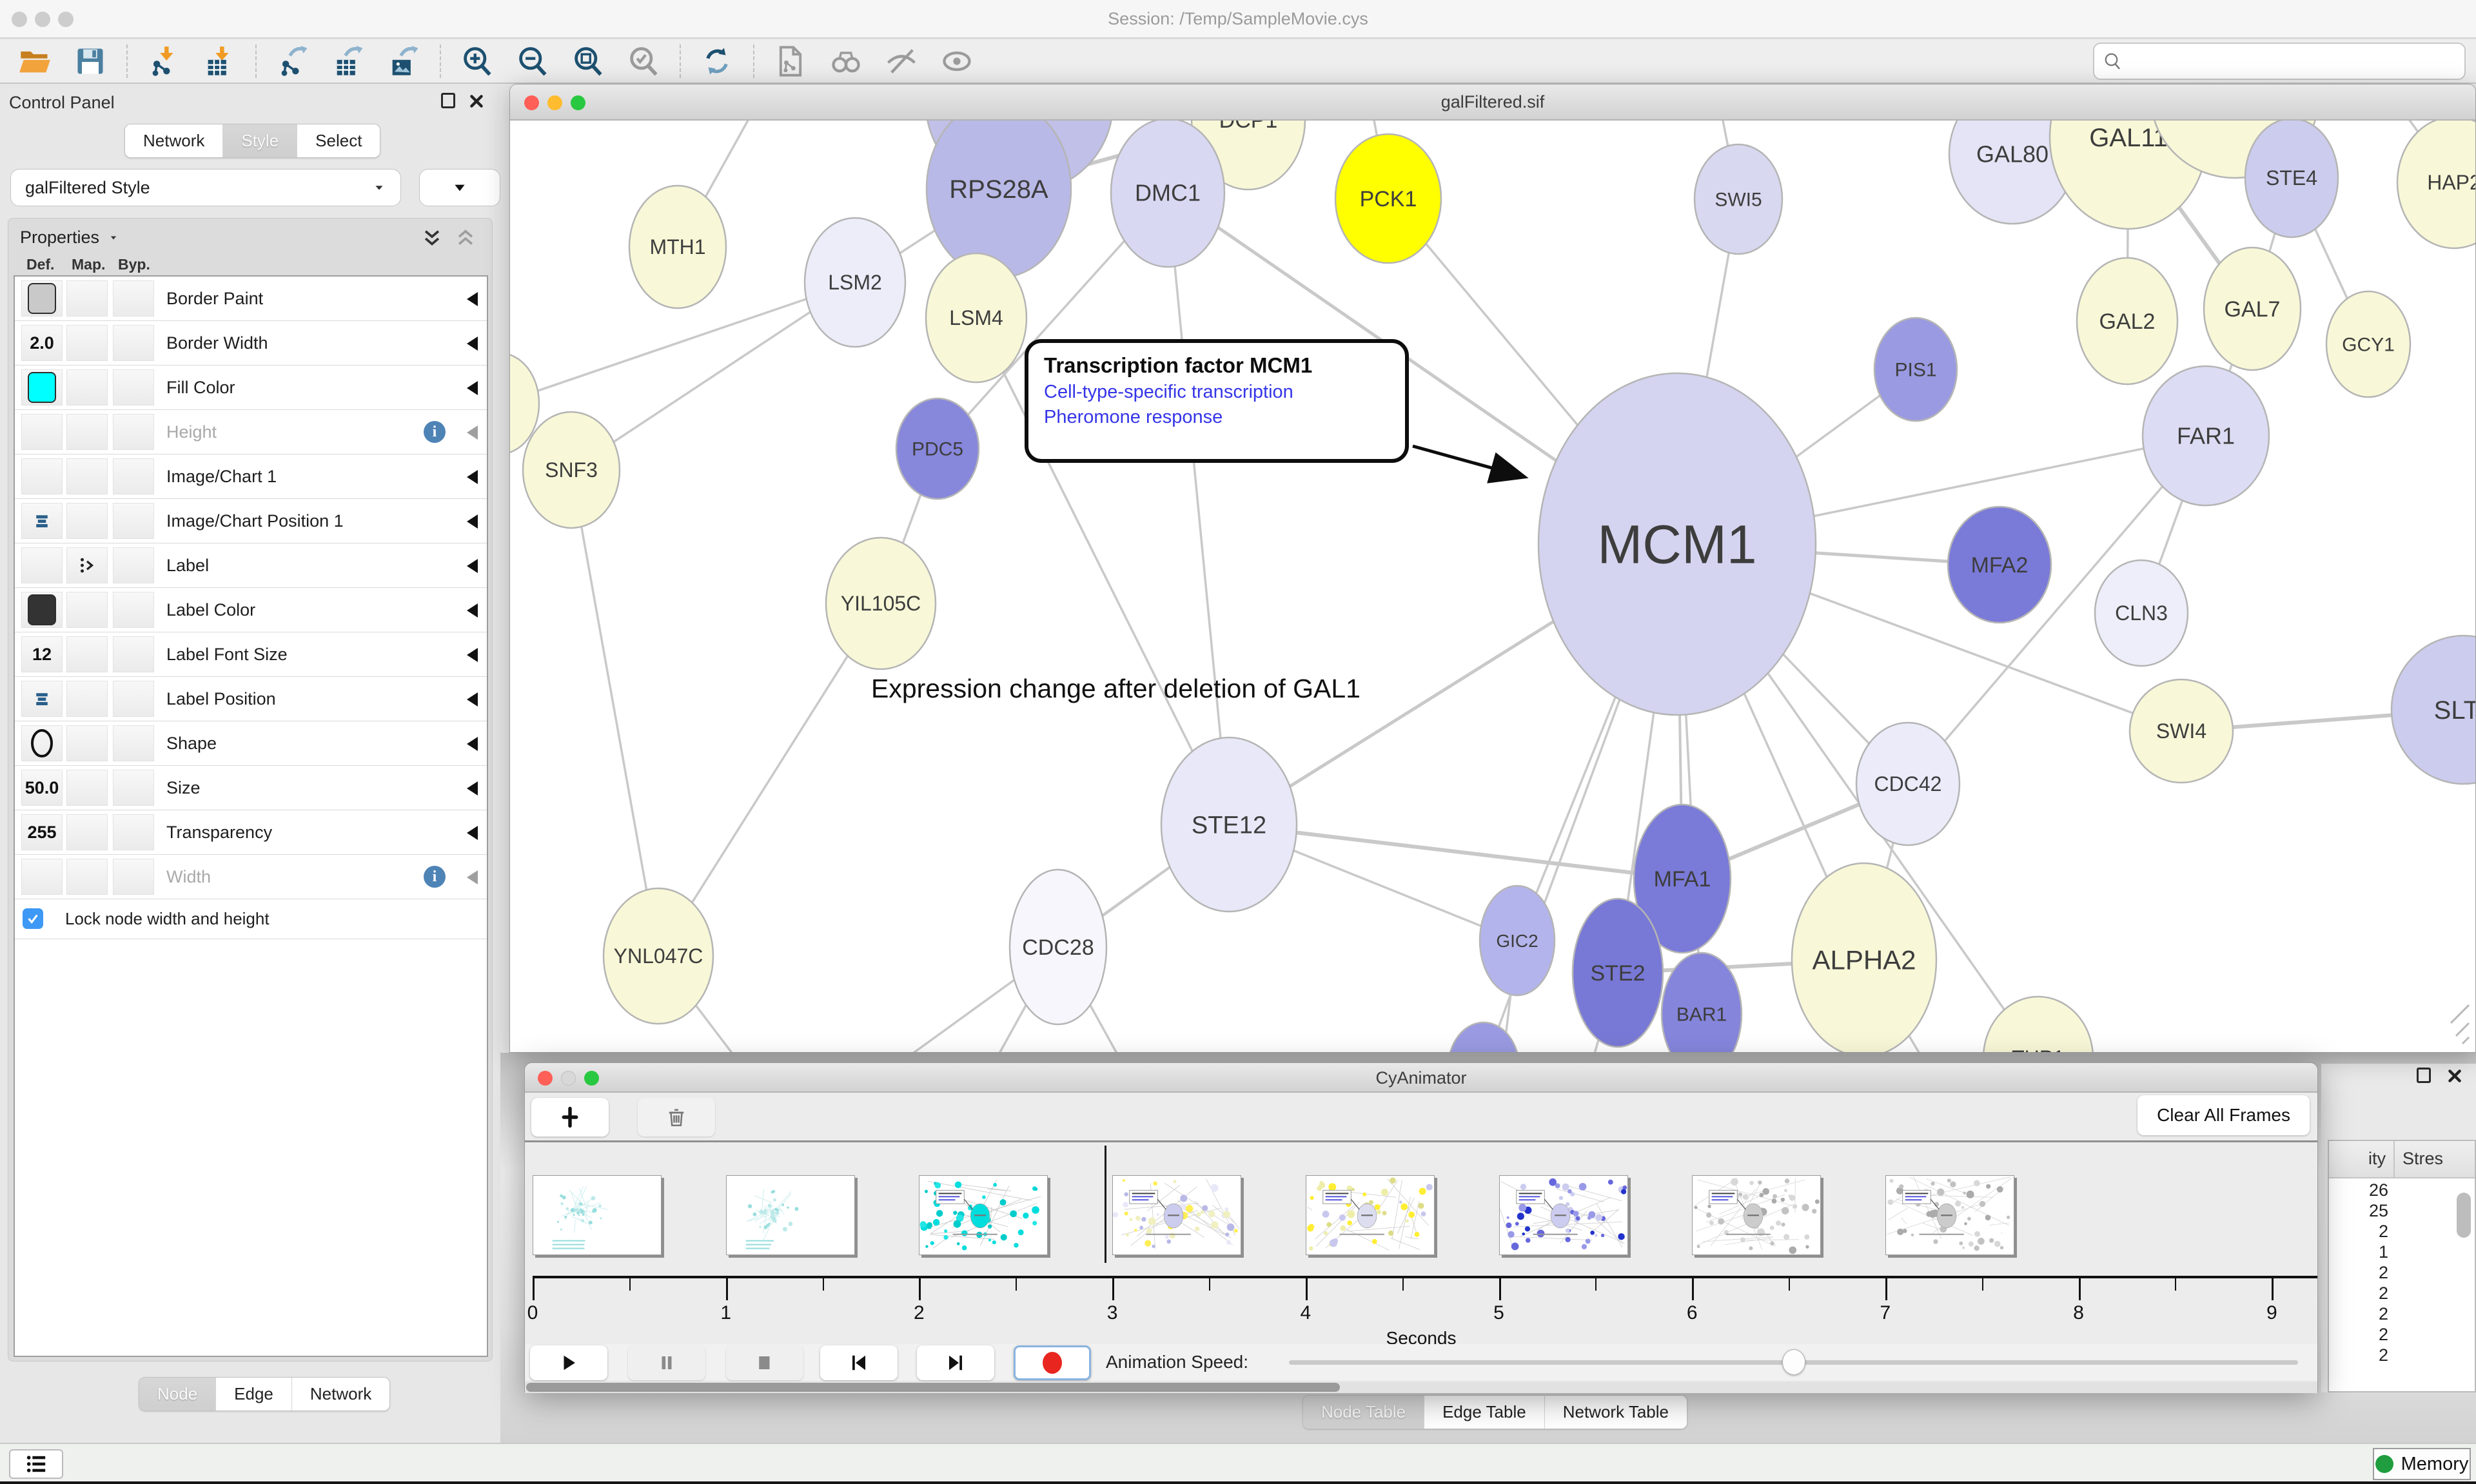 The image size is (2476, 1484). Describe the element at coordinates (533, 61) in the screenshot. I see `zoom-out-button` at that location.